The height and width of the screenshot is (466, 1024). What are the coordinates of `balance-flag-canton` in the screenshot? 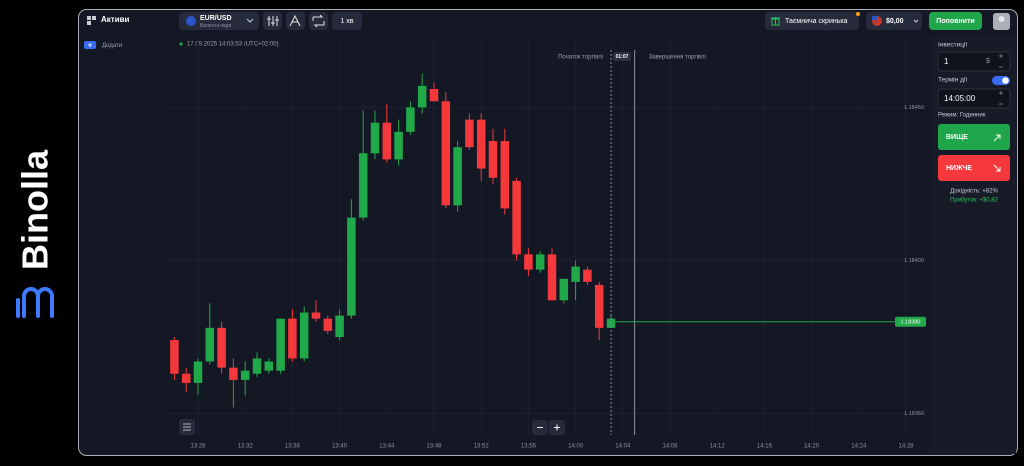 It's located at (874, 18).